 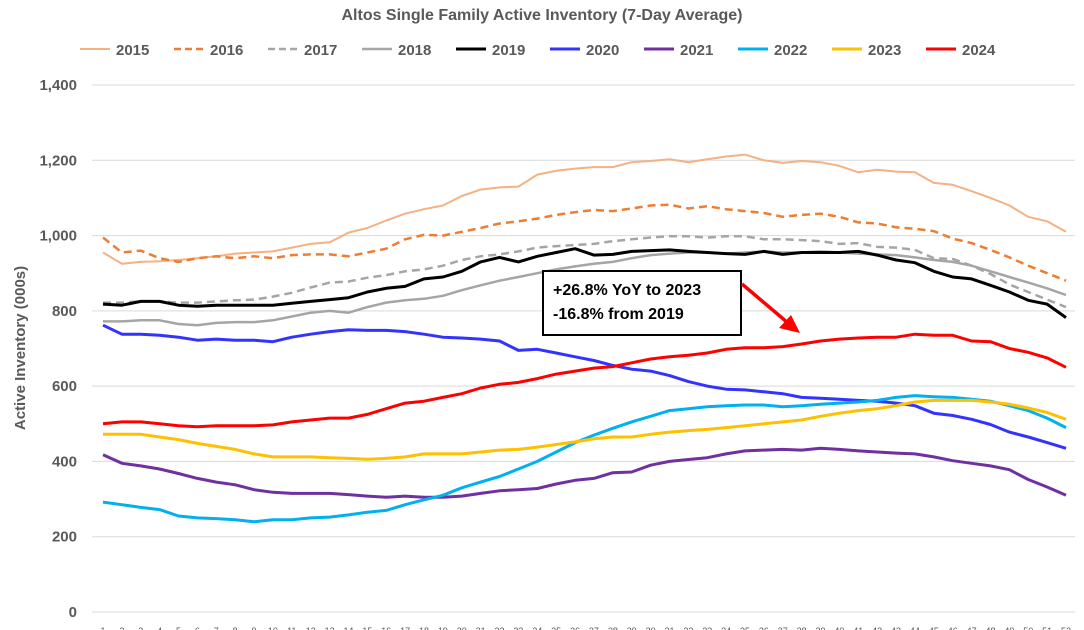 What do you see at coordinates (802, 628) in the screenshot?
I see `x-tick-label: 38` at bounding box center [802, 628].